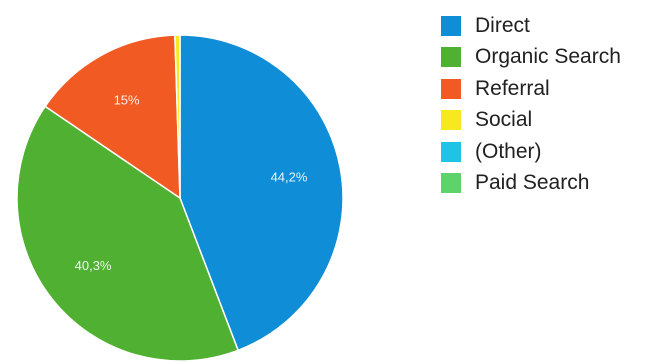  What do you see at coordinates (177, 116) in the screenshot?
I see `pie-slice-social` at bounding box center [177, 116].